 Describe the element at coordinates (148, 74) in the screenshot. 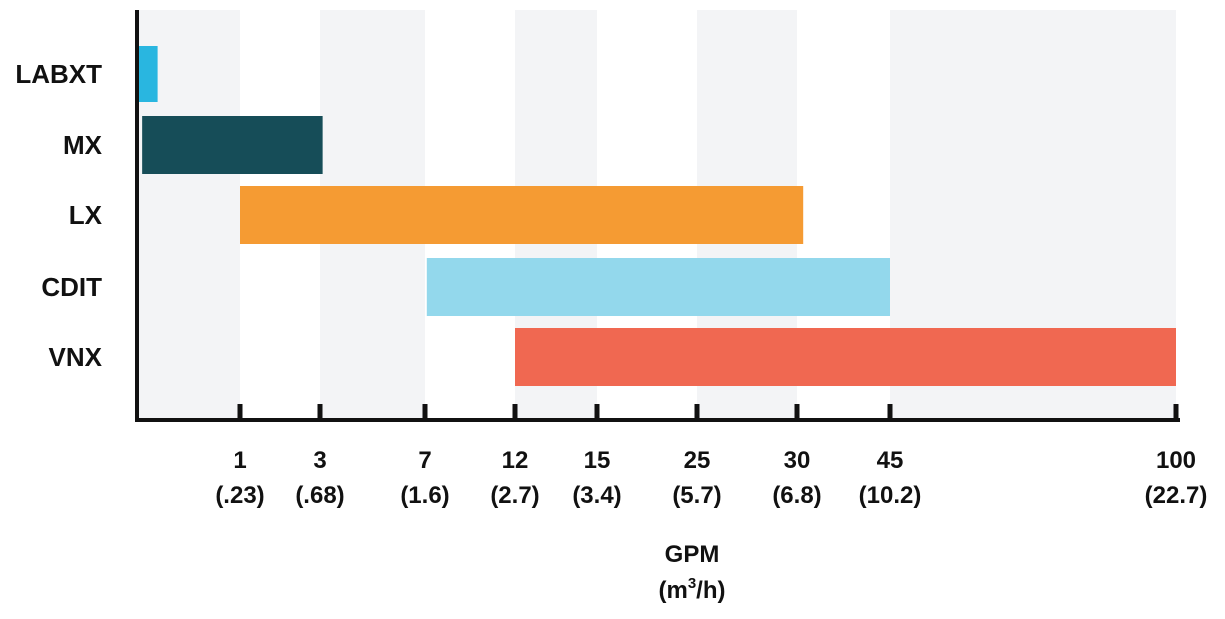

I see `bar-labxt` at that location.